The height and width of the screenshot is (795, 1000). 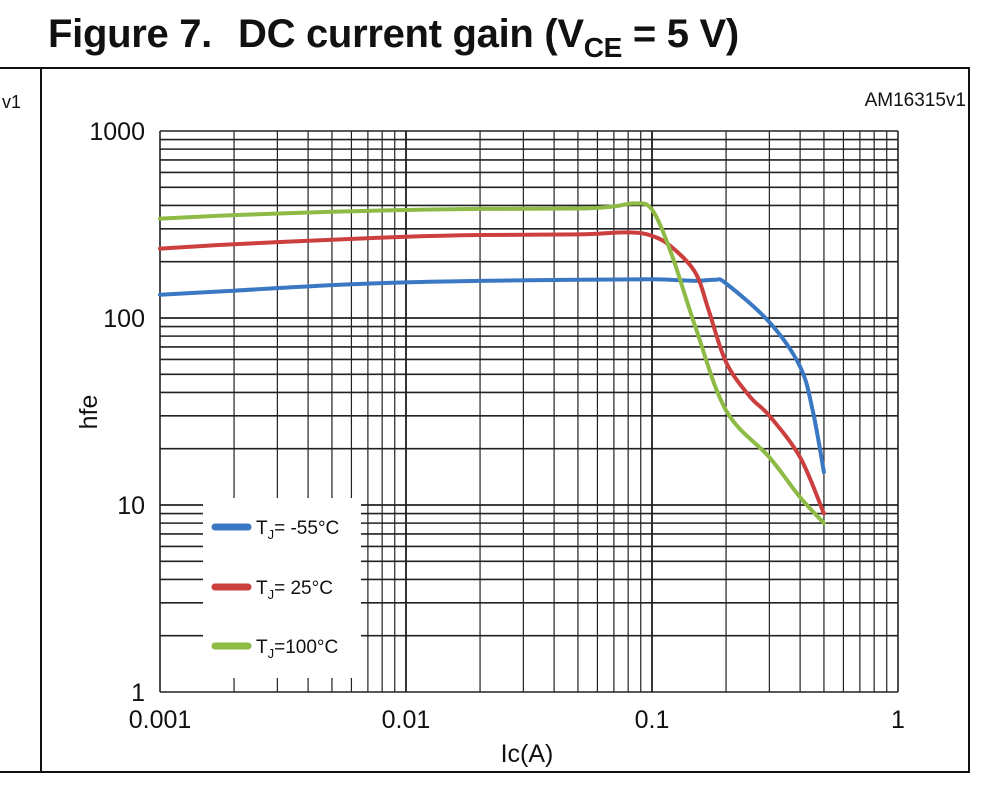 I want to click on legend-label: TJ=100°C, so click(x=297, y=649).